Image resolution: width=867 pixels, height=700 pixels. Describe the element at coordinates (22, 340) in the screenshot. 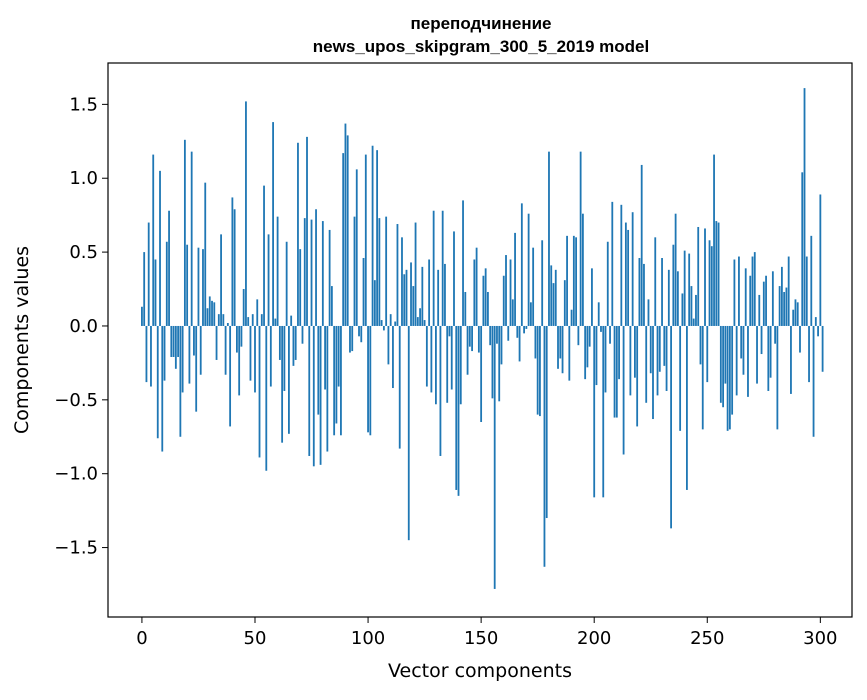

I see `y-axis-label: Components values` at that location.